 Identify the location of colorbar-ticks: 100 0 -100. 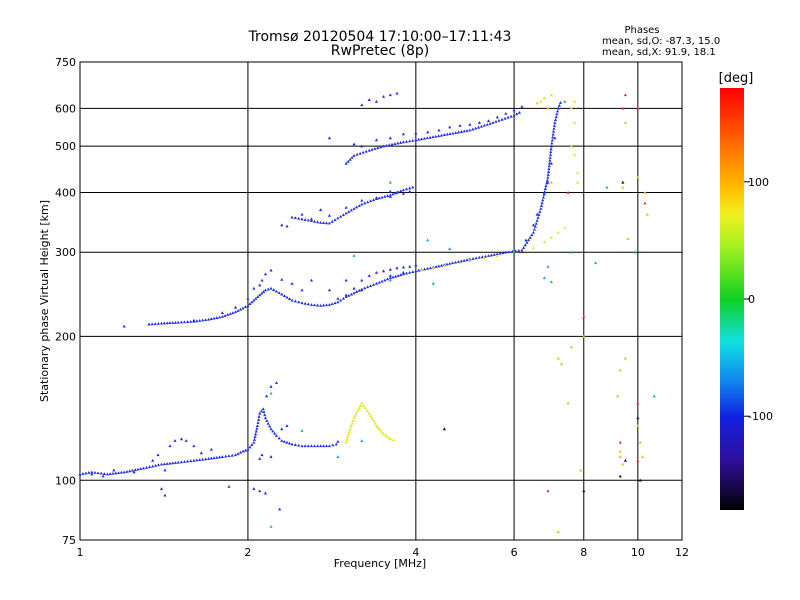
(758, 299).